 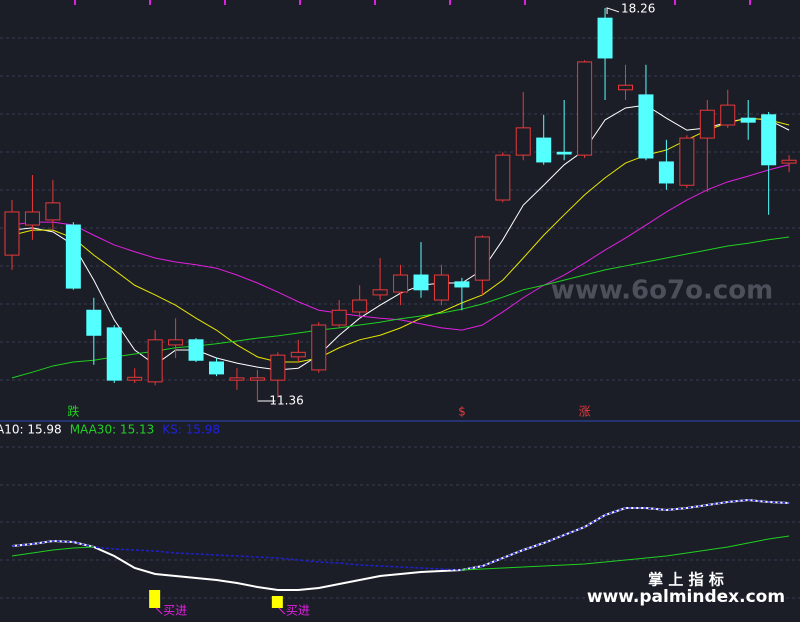 What do you see at coordinates (662, 291) in the screenshot?
I see `watermark: www.6o7o.com` at bounding box center [662, 291].